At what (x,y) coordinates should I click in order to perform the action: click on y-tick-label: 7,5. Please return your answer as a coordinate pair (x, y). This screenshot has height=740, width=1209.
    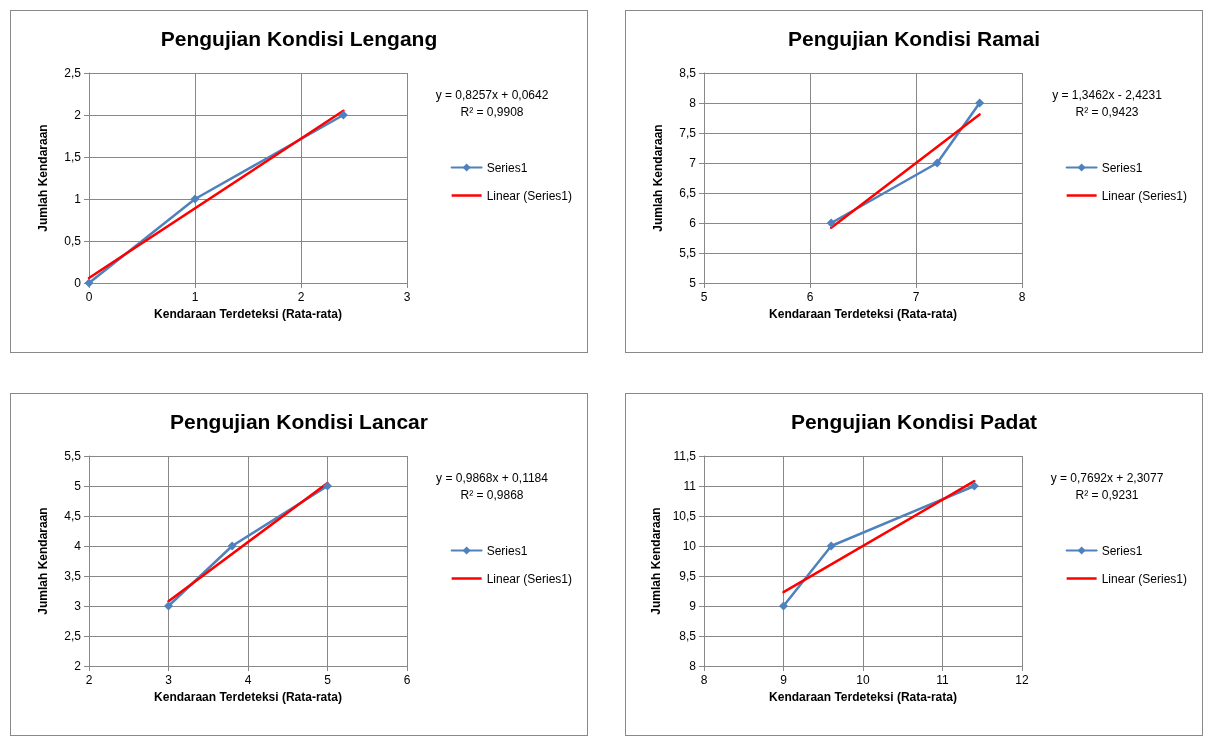
    Looking at the image, I should click on (688, 133).